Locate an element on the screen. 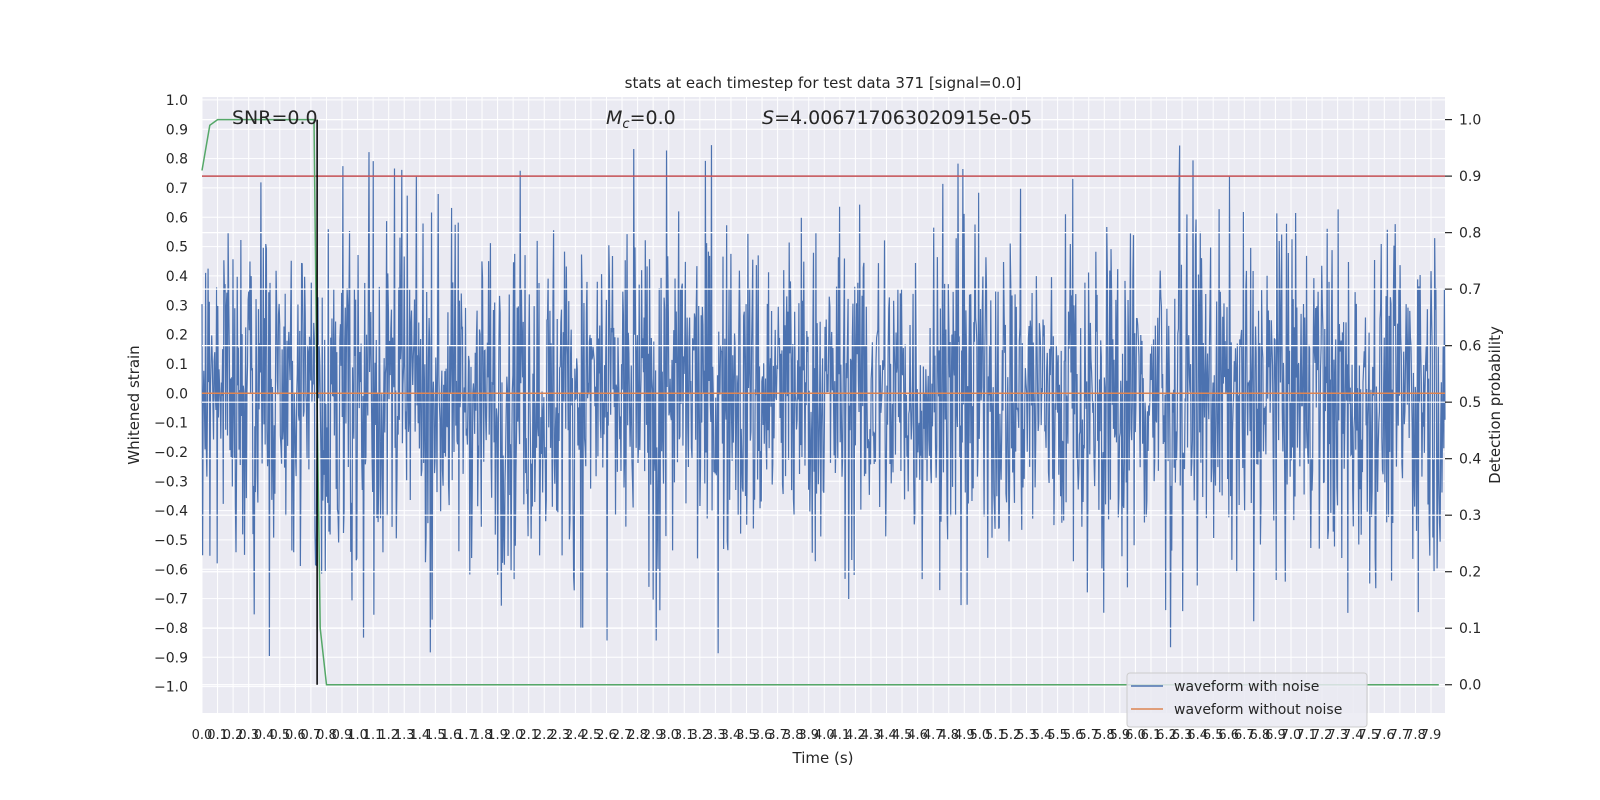  y-tick-label-left: 0.7 is located at coordinates (177, 189).